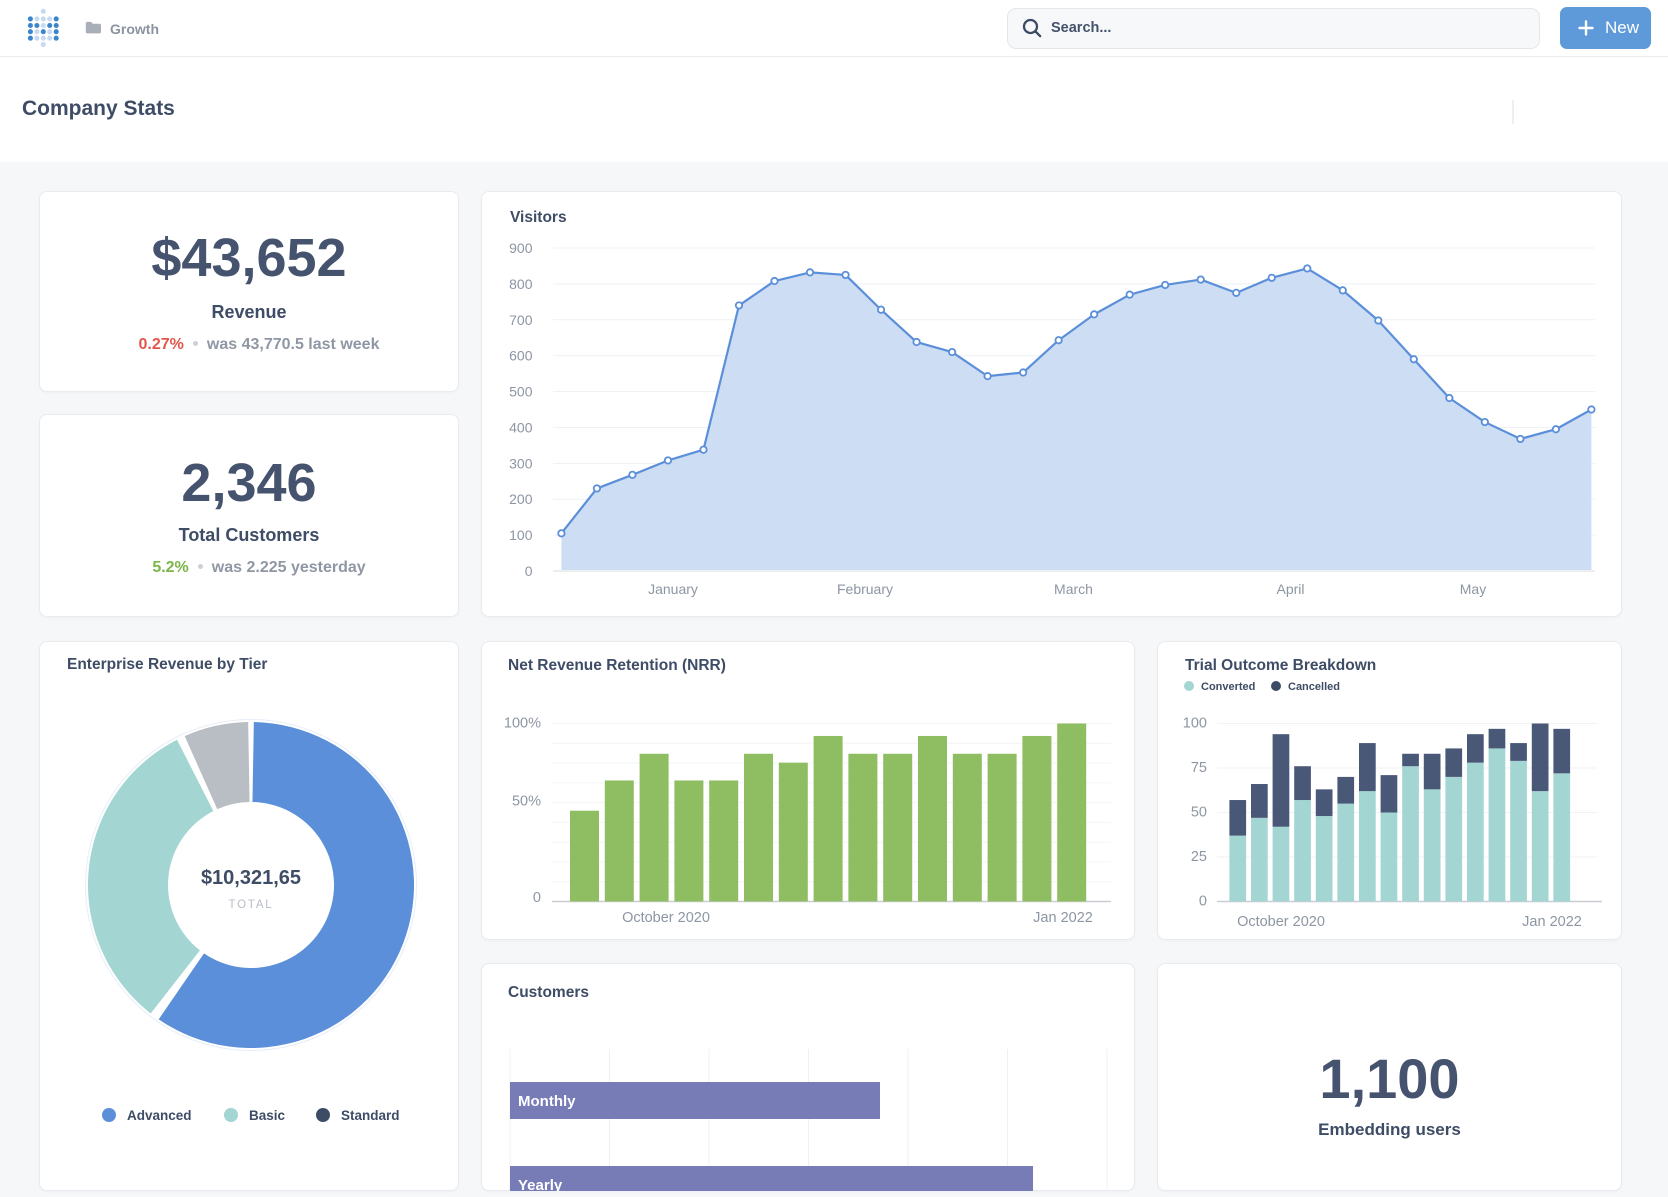 The width and height of the screenshot is (1668, 1197). What do you see at coordinates (521, 463) in the screenshot?
I see `svg-text: 300` at bounding box center [521, 463].